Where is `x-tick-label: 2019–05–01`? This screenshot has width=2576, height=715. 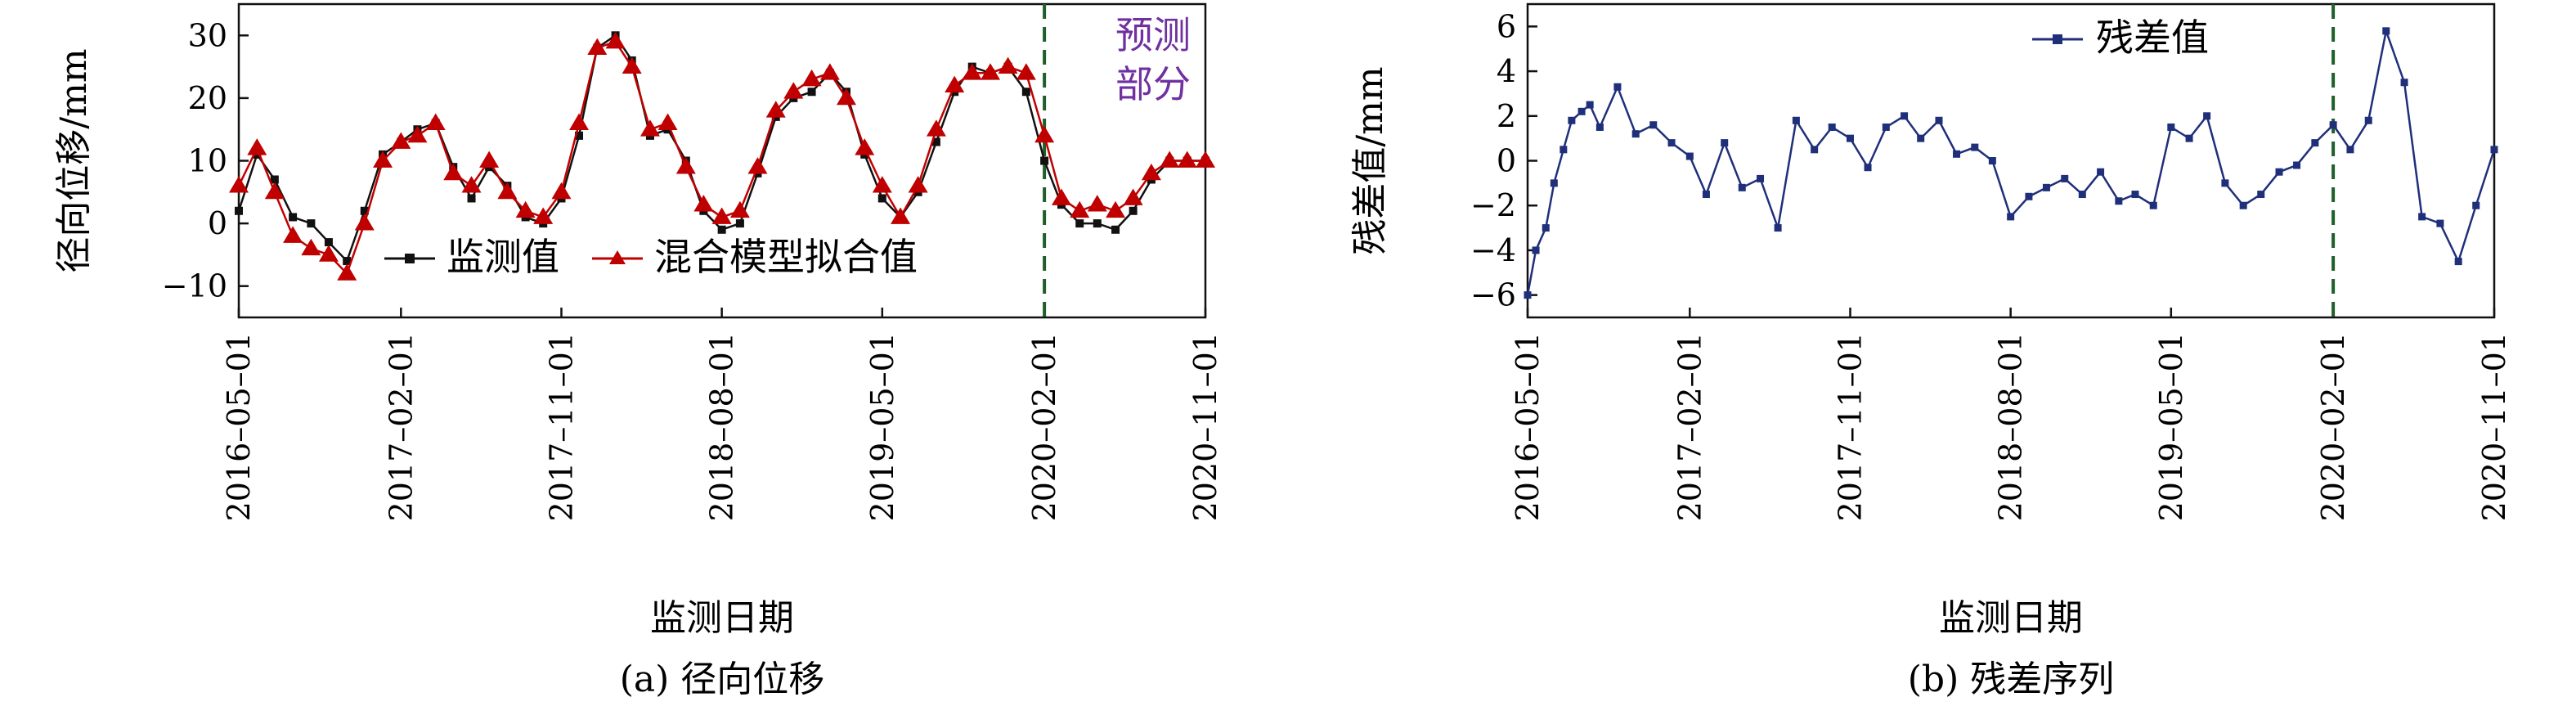
x-tick-label: 2019–05–01 is located at coordinates (2171, 426).